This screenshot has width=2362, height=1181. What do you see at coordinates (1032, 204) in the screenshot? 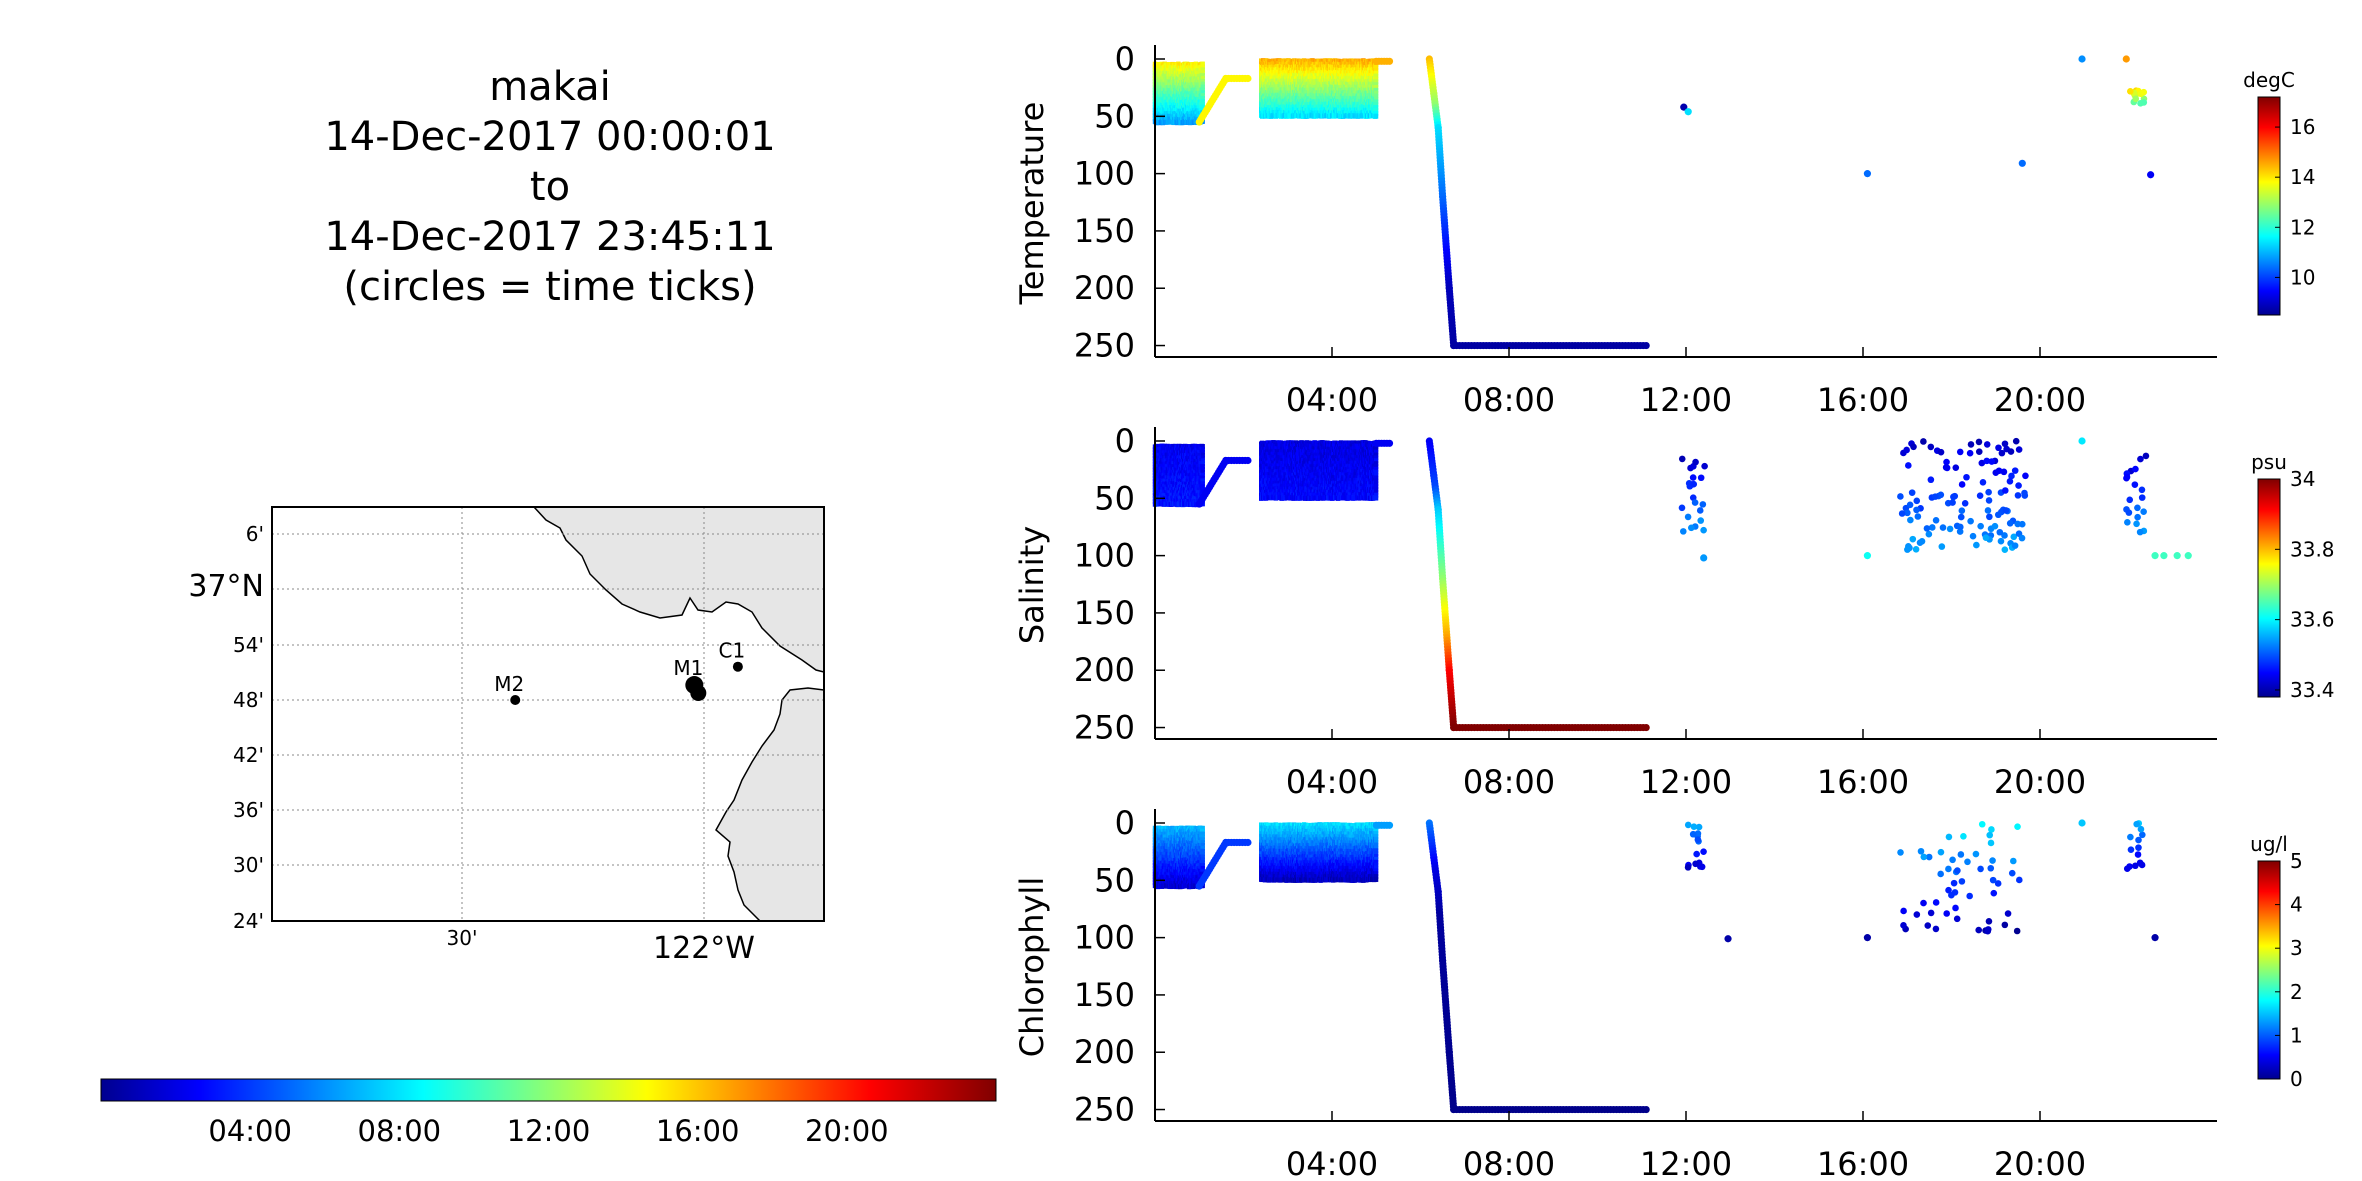
I see `y-axis-label: Temperature` at bounding box center [1032, 204].